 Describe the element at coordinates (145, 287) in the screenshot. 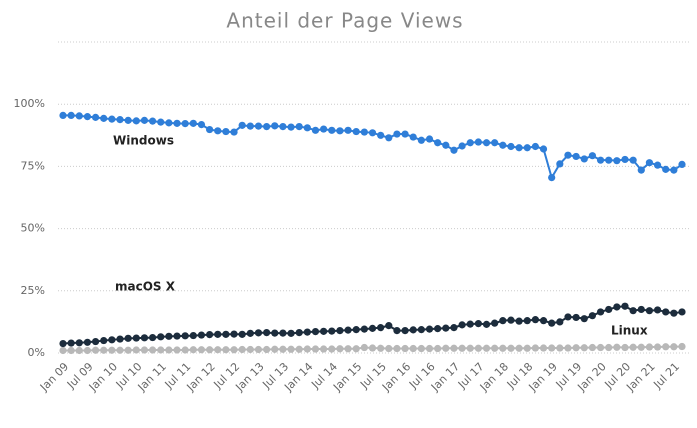

I see `annotation: macOS X` at that location.